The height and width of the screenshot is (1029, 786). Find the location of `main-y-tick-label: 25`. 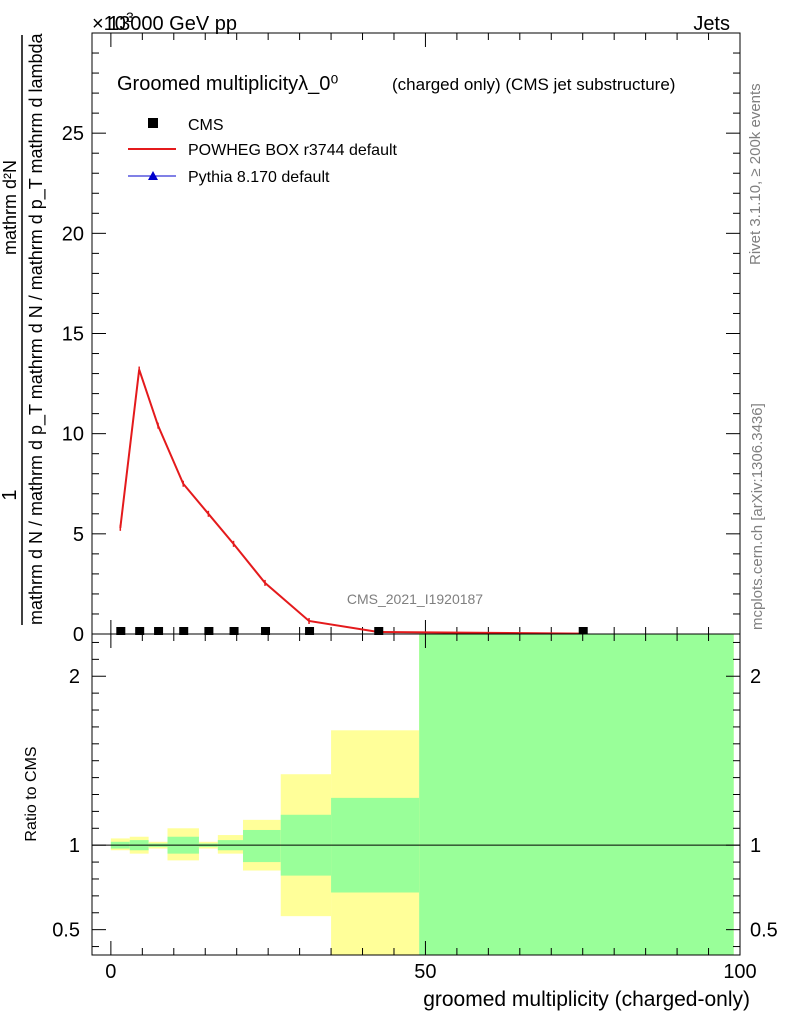

main-y-tick-label: 25 is located at coordinates (73, 134).